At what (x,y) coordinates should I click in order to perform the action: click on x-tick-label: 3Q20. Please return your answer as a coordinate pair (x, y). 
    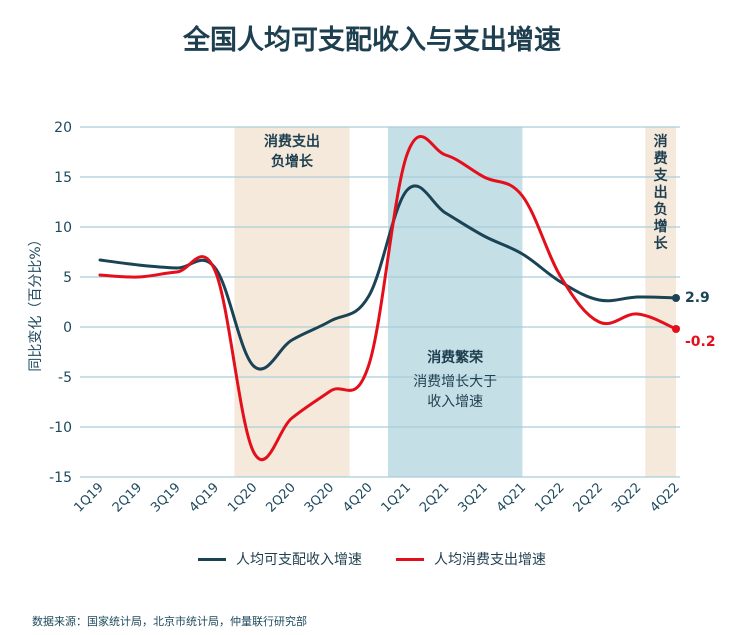
    Looking at the image, I should click on (319, 497).